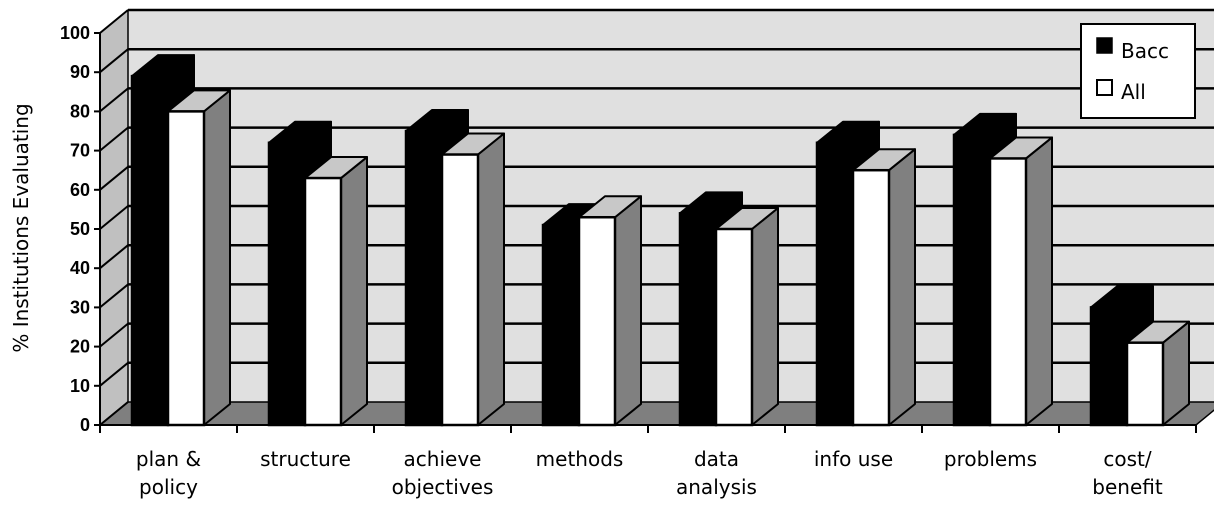 This screenshot has height=505, width=1214. I want to click on category-label: info use, so click(853, 459).